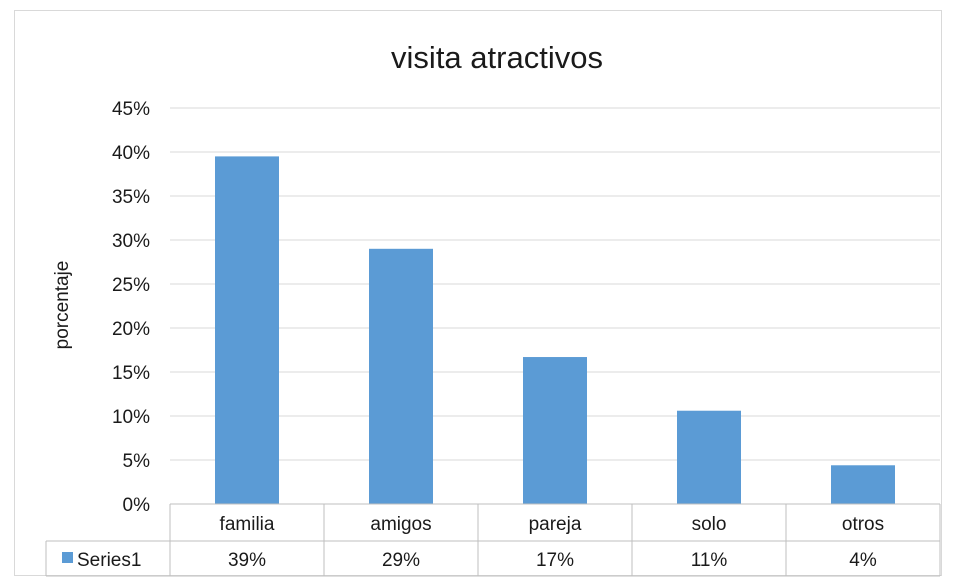  What do you see at coordinates (401, 560) in the screenshot?
I see `data-label: 29%` at bounding box center [401, 560].